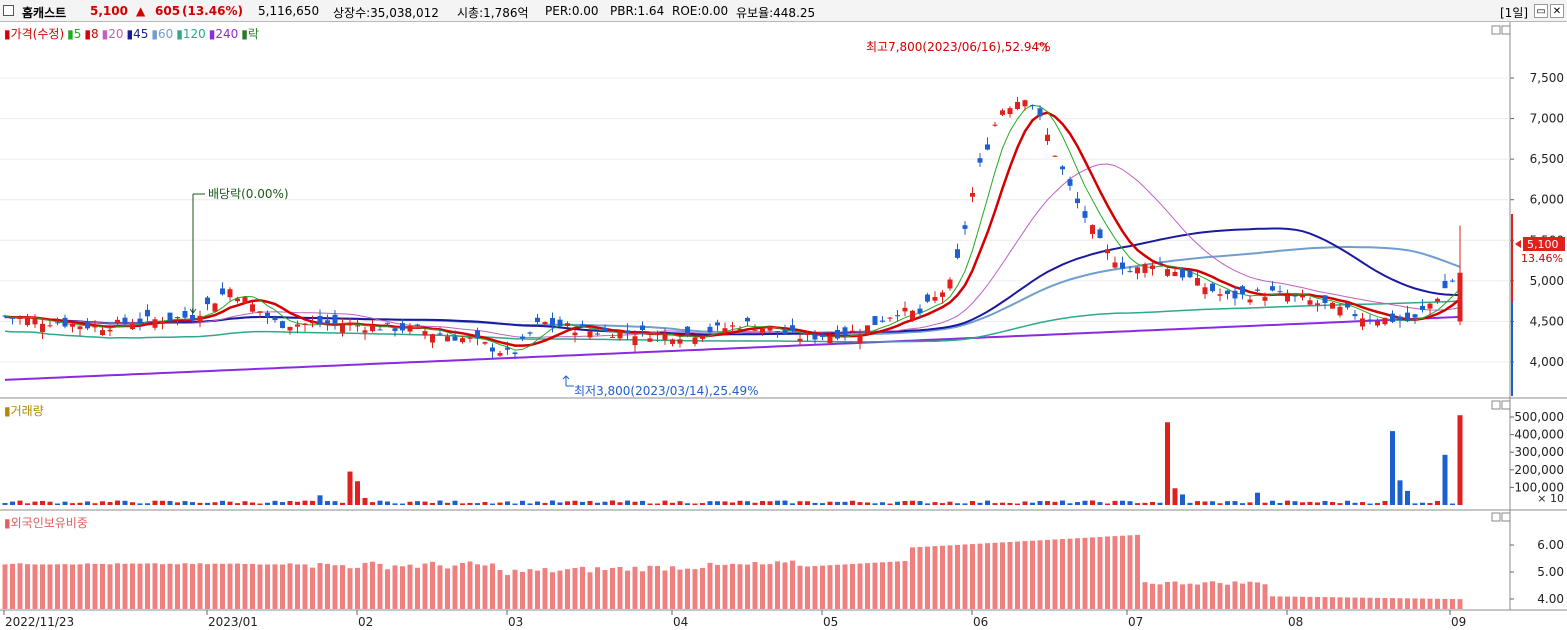 The image size is (1567, 630). I want to click on reserve-ratio: 유보율:448.25, so click(776, 13).